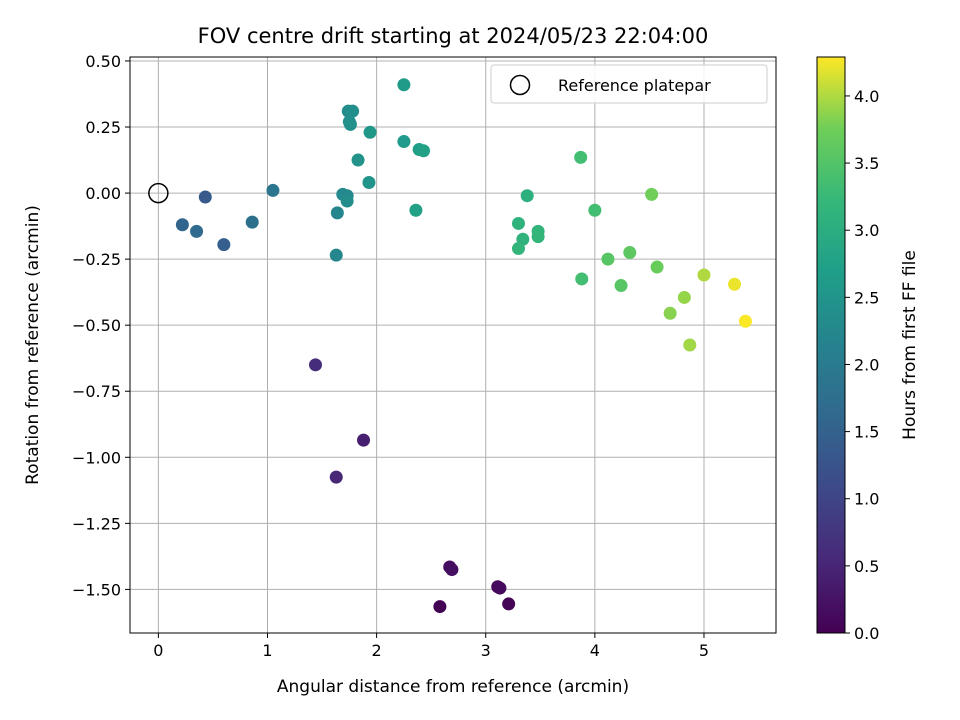 This screenshot has width=960, height=720. Describe the element at coordinates (33, 345) in the screenshot. I see `y-axis-label: Rotation from reference (arcmin)` at that location.